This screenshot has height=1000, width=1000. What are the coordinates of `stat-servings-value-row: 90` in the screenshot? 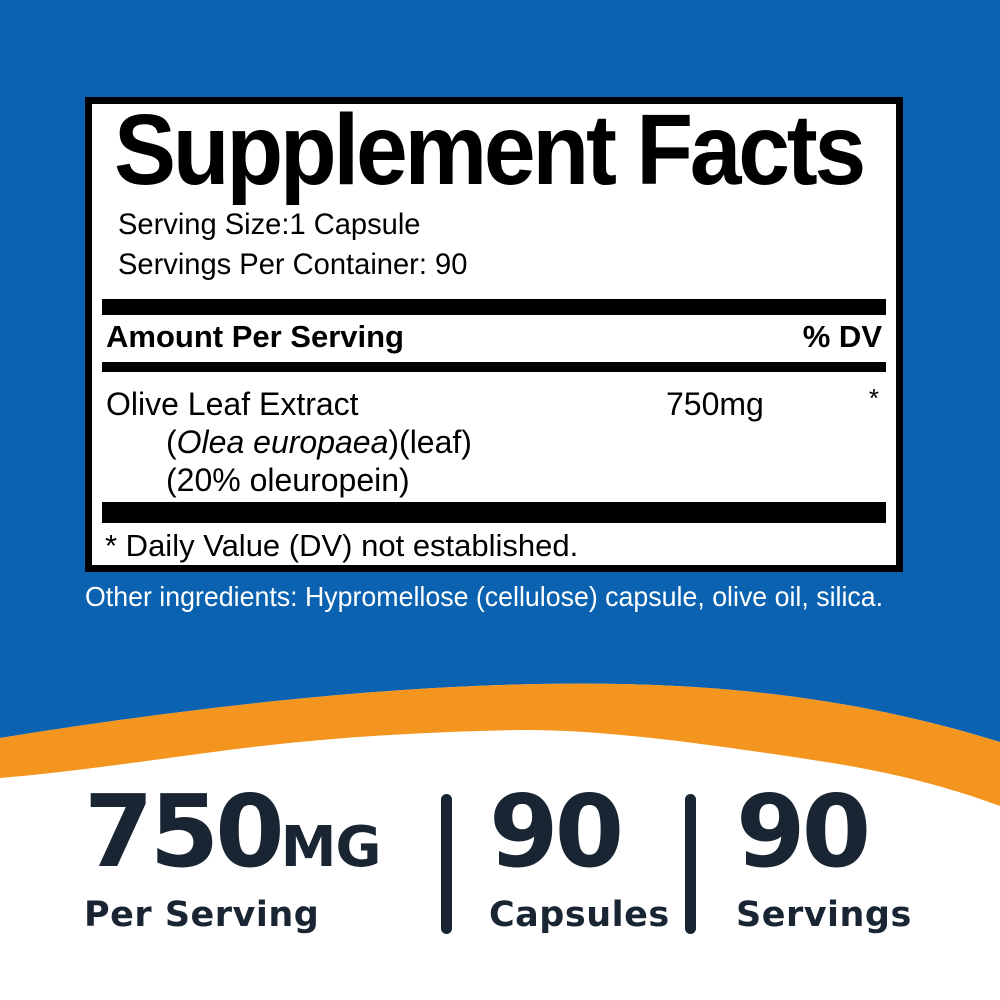 It's located at (824, 832).